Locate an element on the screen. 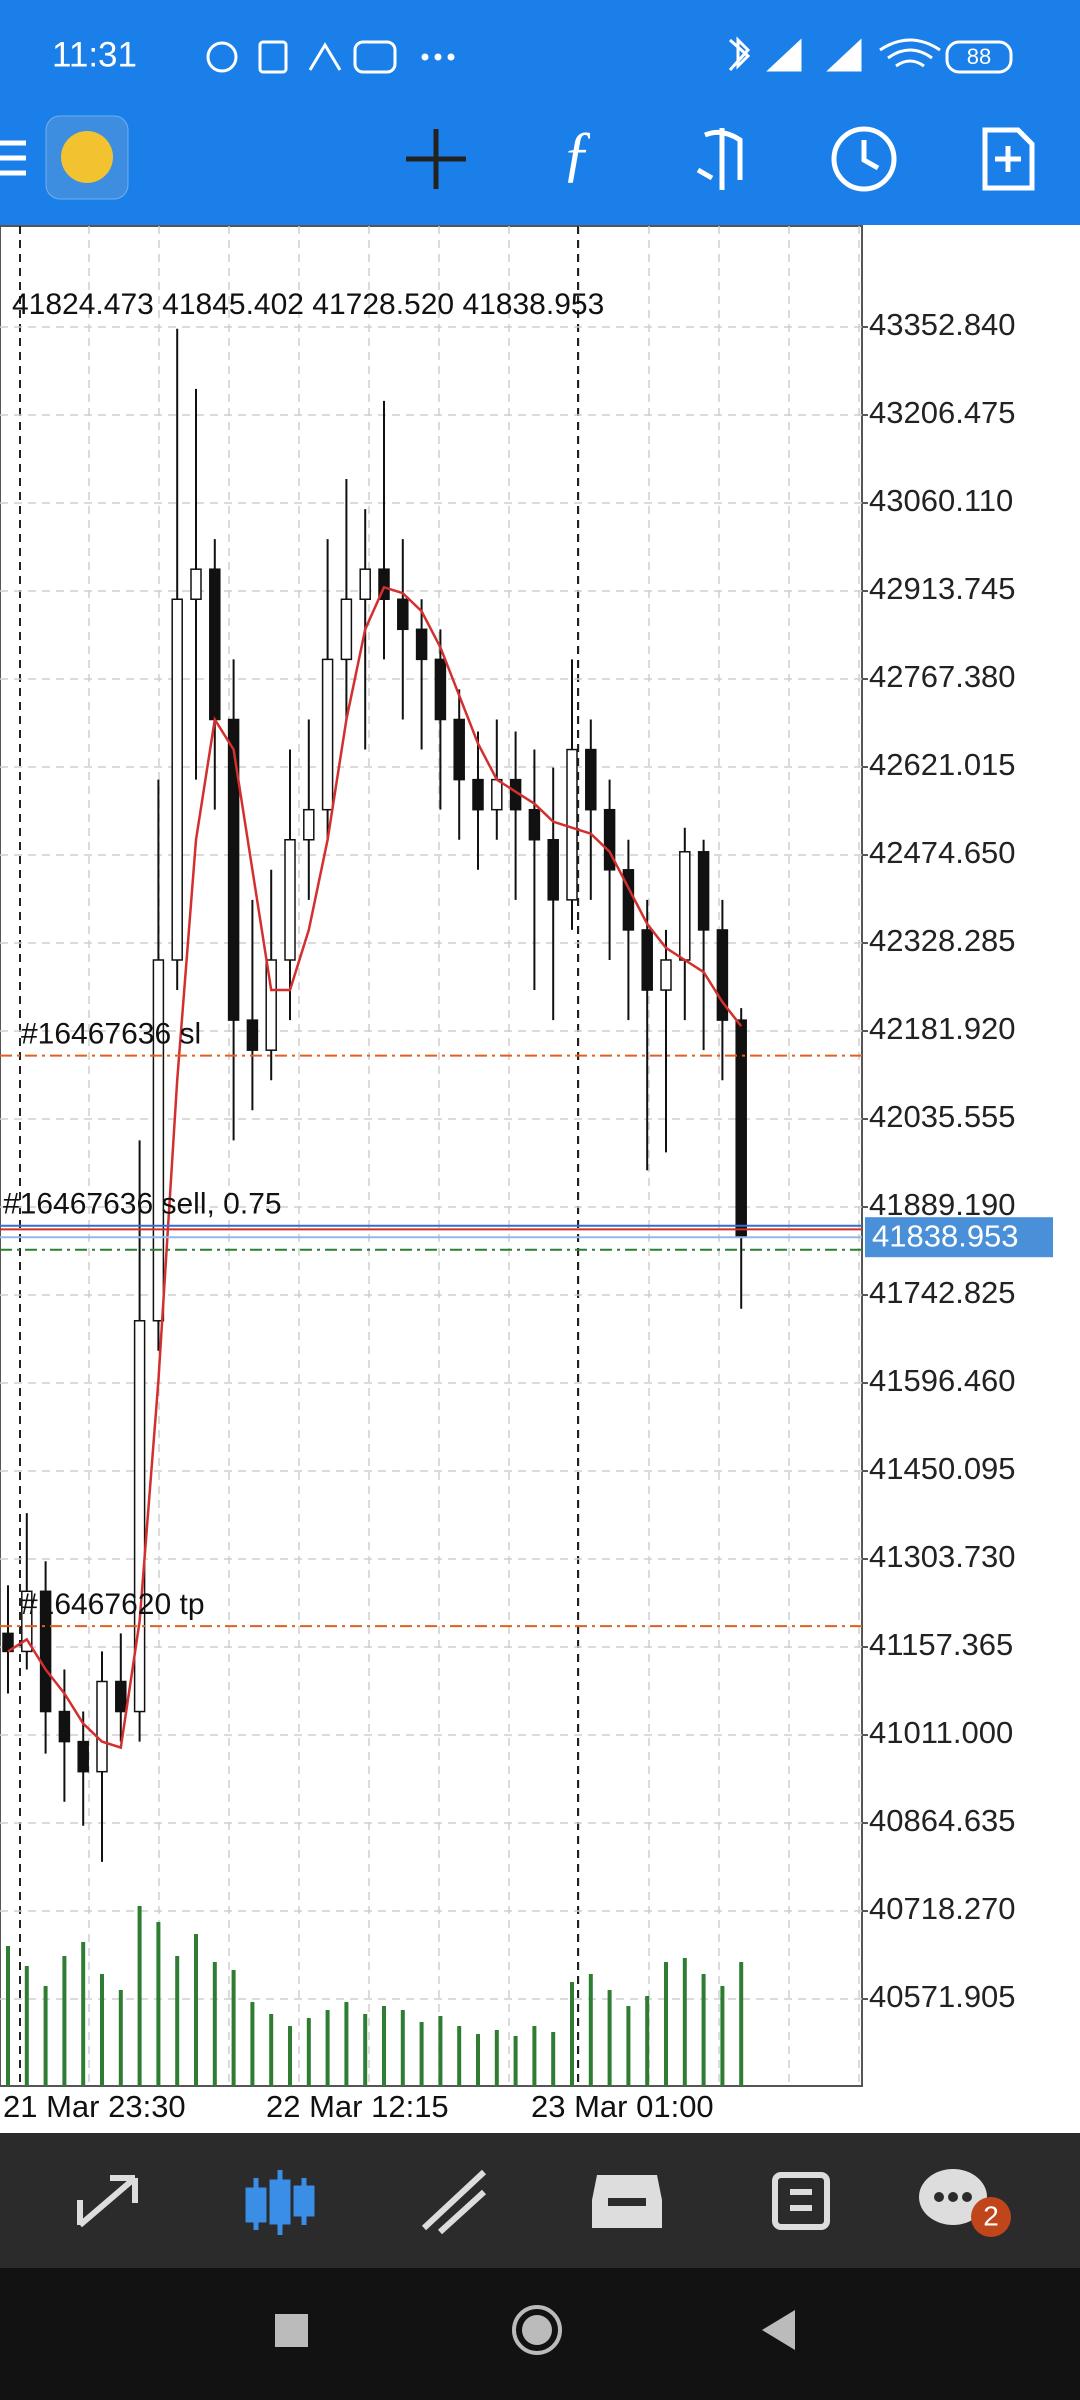 The image size is (1080, 2400). period-button is located at coordinates (864, 159).